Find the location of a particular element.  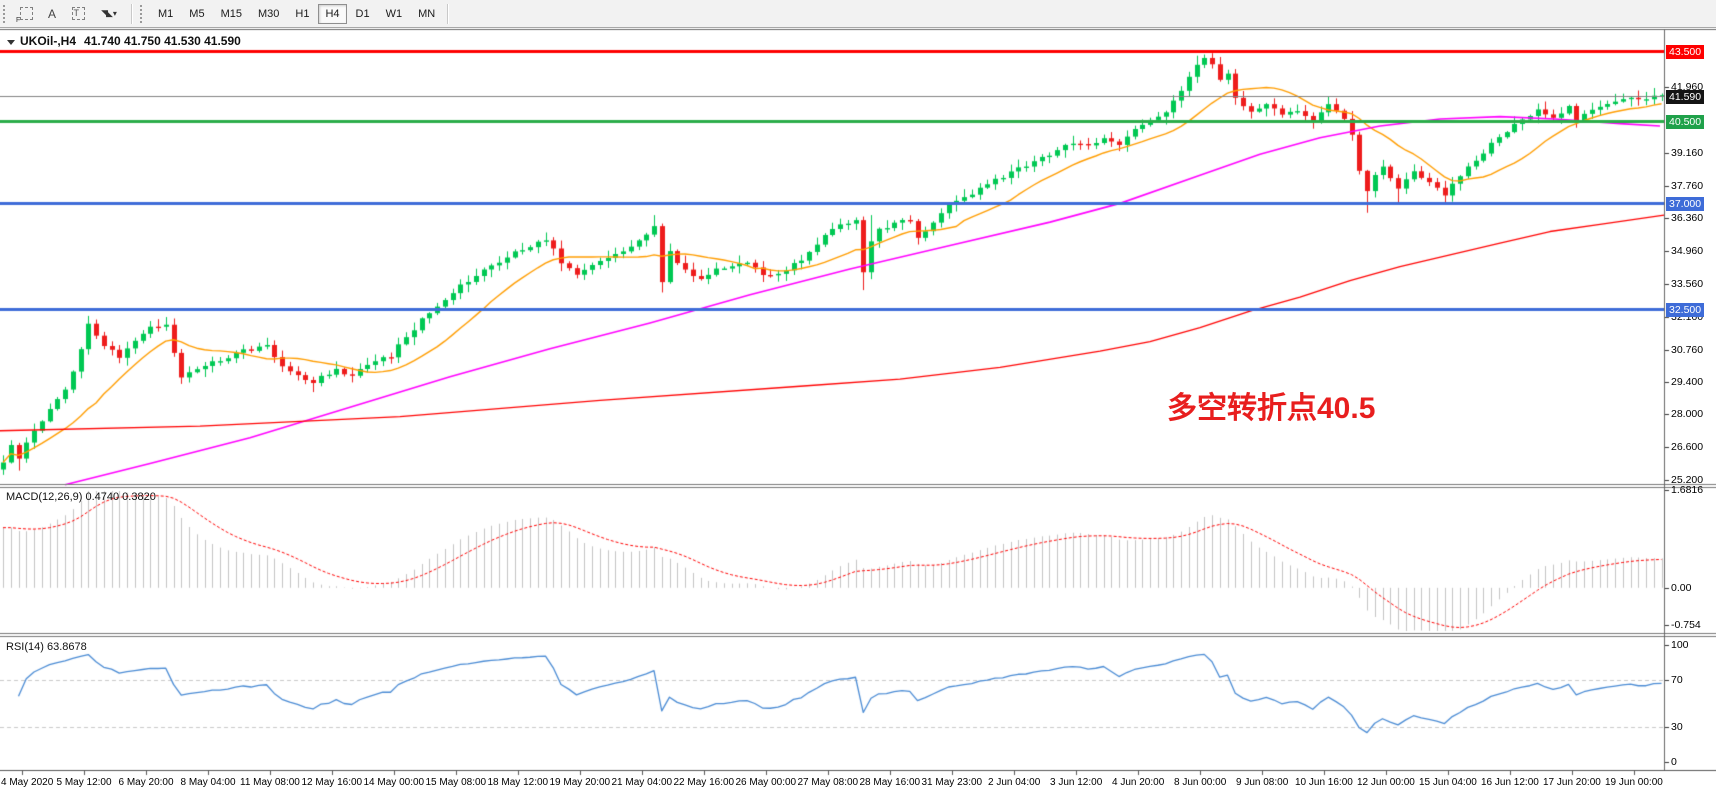

timeframe-button-w1: W1 is located at coordinates (394, 14).